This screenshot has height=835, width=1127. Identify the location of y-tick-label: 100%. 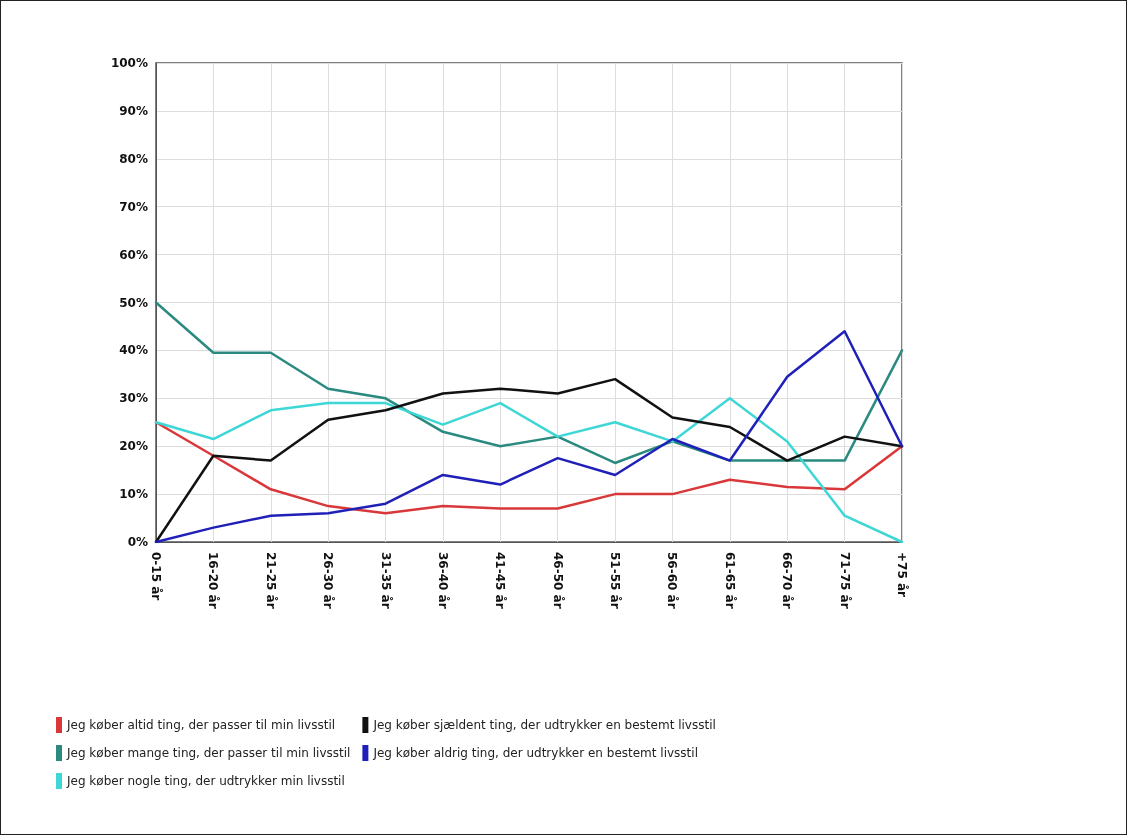
(129, 63).